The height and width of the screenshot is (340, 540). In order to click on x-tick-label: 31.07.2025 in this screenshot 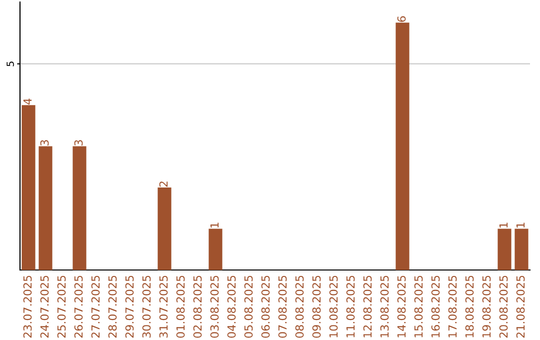, I will do `click(163, 307)`.